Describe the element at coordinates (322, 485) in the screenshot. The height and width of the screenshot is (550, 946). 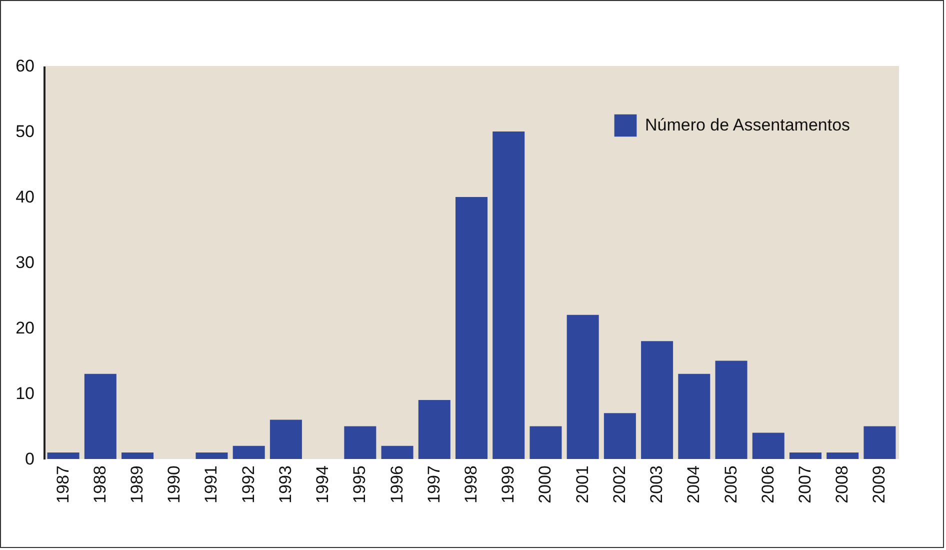
I see `x-tick-label: 1994` at that location.